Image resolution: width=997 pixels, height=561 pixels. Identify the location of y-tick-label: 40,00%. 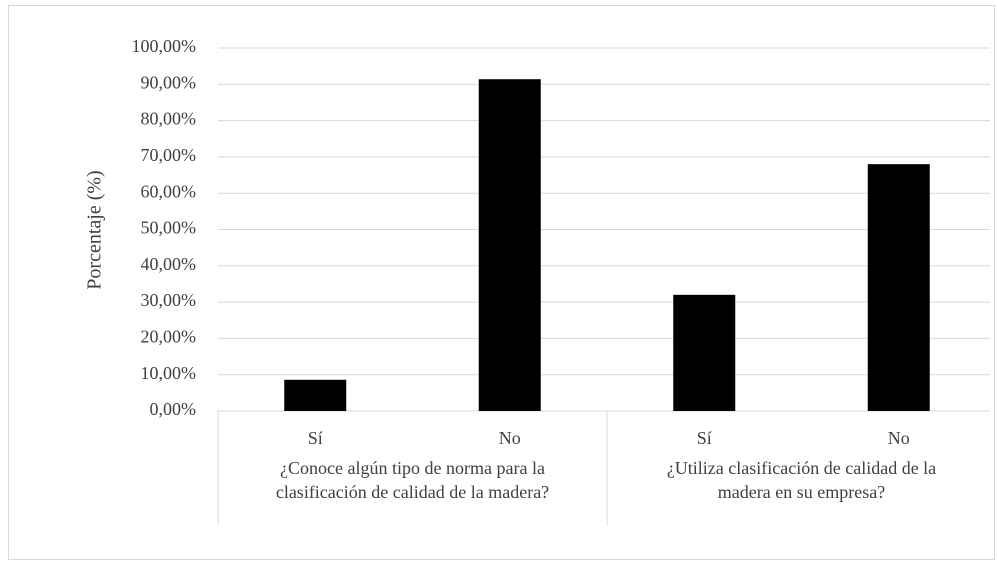
(169, 264).